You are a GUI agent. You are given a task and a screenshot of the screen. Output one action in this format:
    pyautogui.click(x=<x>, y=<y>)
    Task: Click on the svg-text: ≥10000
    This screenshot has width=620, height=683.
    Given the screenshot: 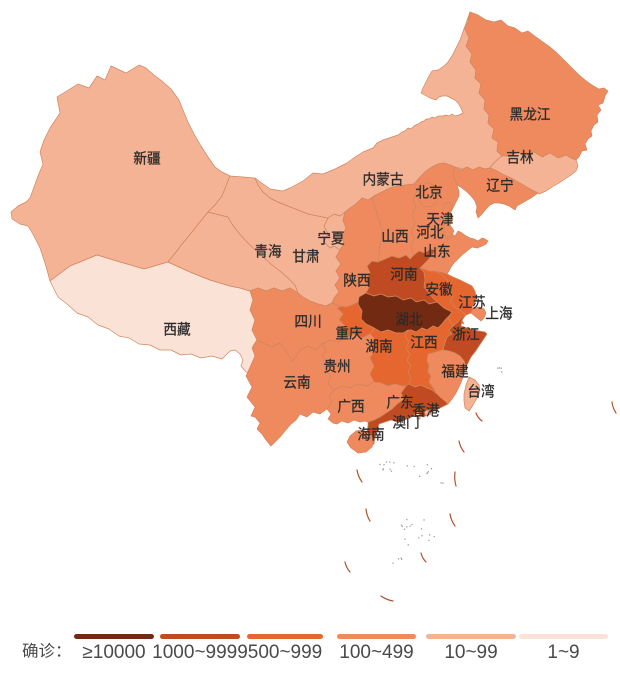 What is the action you would take?
    pyautogui.click(x=113, y=652)
    